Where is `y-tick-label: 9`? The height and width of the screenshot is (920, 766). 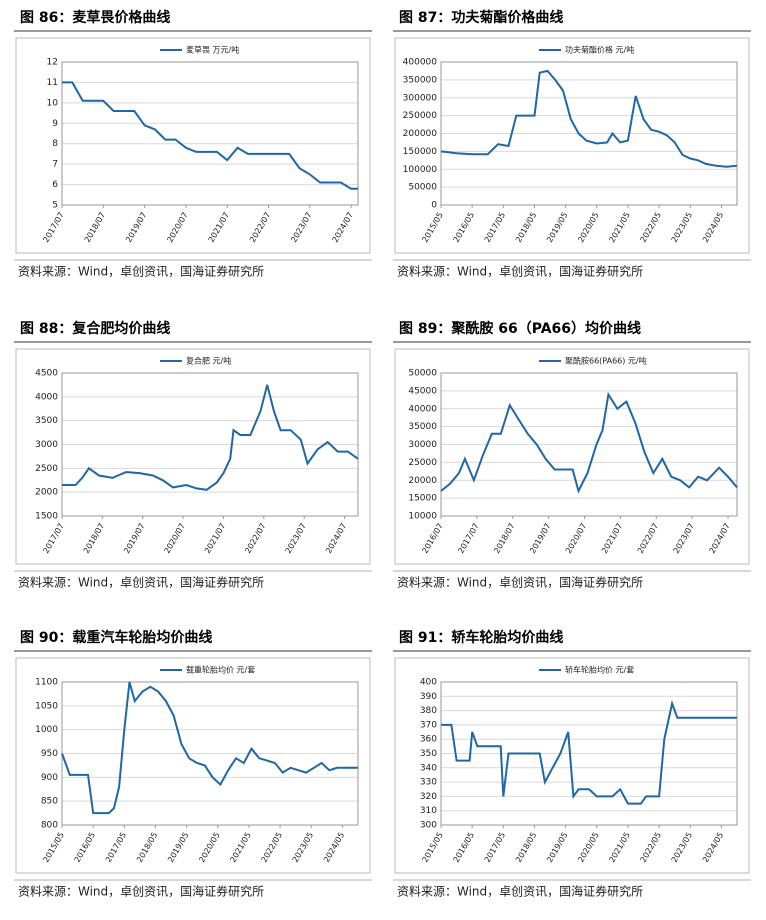 y-tick-label: 9 is located at coordinates (55, 124).